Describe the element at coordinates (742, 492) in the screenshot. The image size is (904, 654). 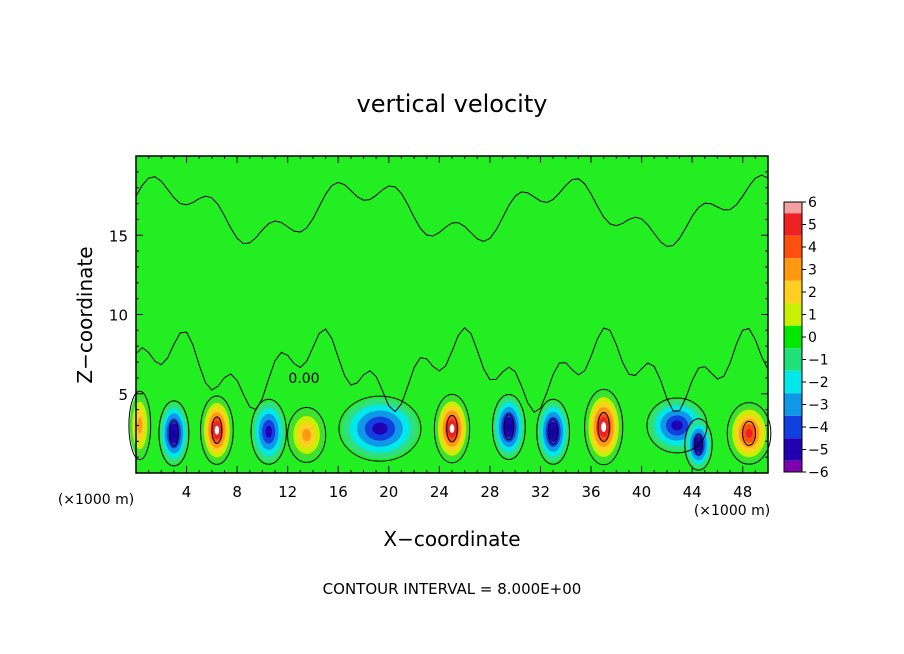
I see `x-tick-label: 48` at that location.